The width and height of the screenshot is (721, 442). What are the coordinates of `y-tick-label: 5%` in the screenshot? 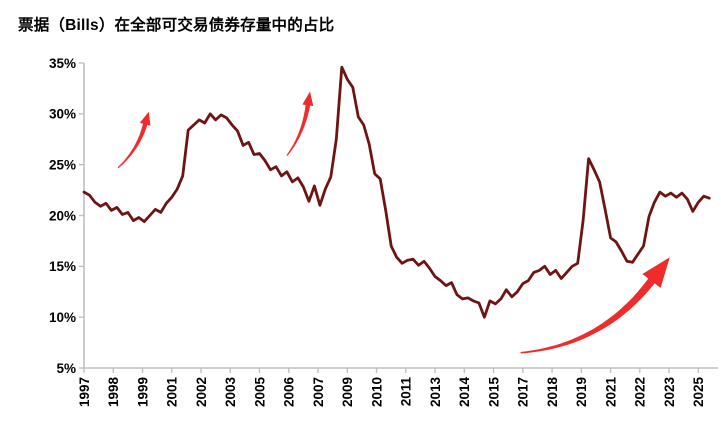 It's located at (66, 368).